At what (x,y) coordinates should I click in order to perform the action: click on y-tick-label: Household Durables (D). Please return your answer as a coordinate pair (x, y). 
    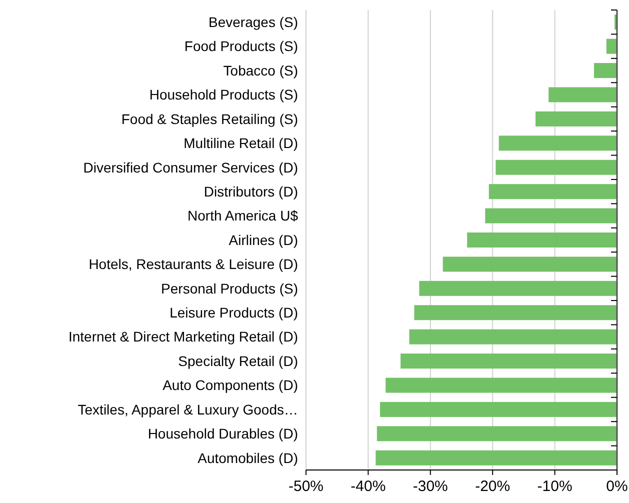
    Looking at the image, I should click on (223, 434).